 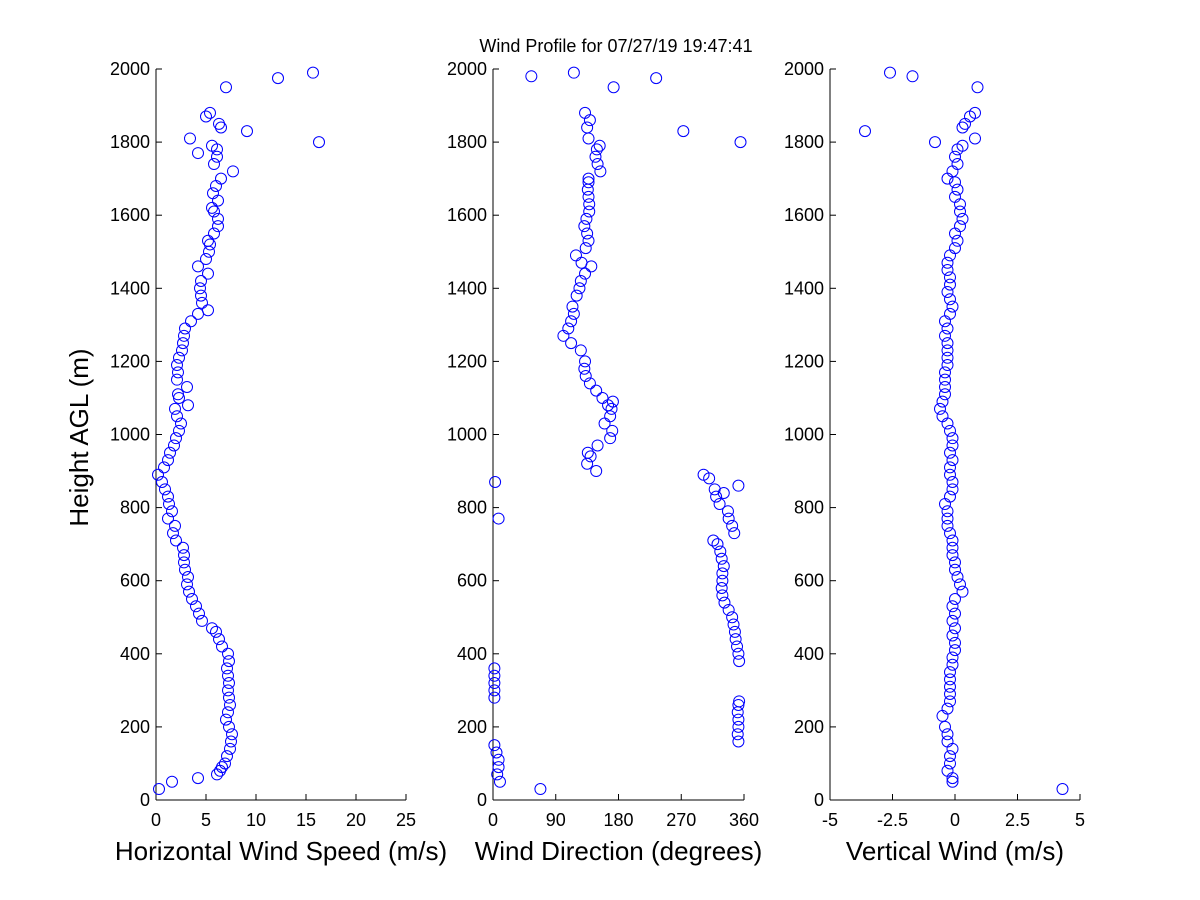 I want to click on figure-title: Wind Profile for 07/27/19 19:47:41, so click(x=615, y=46).